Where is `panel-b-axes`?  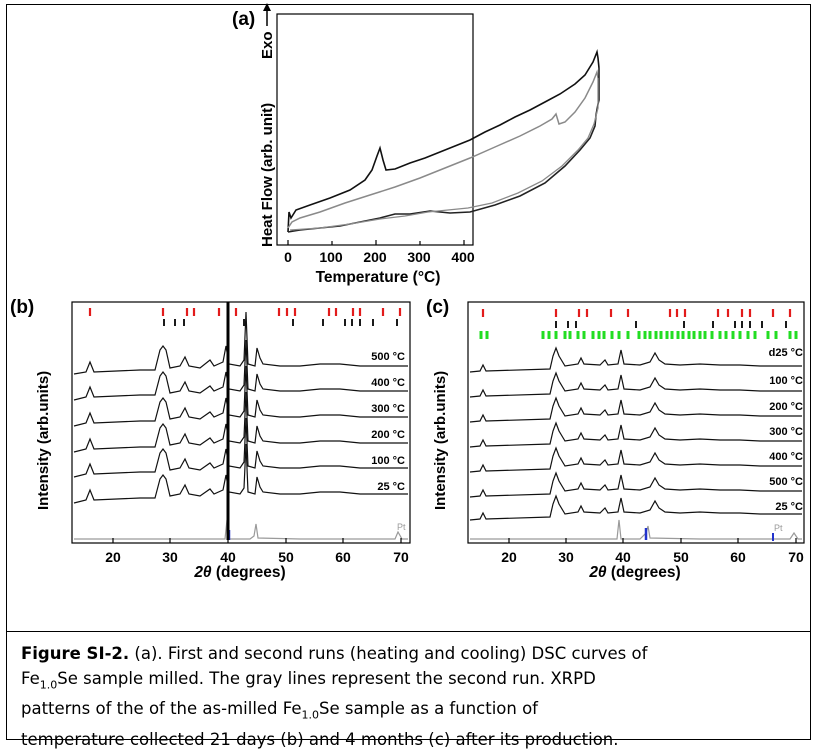
panel-b-axes is located at coordinates (241, 422).